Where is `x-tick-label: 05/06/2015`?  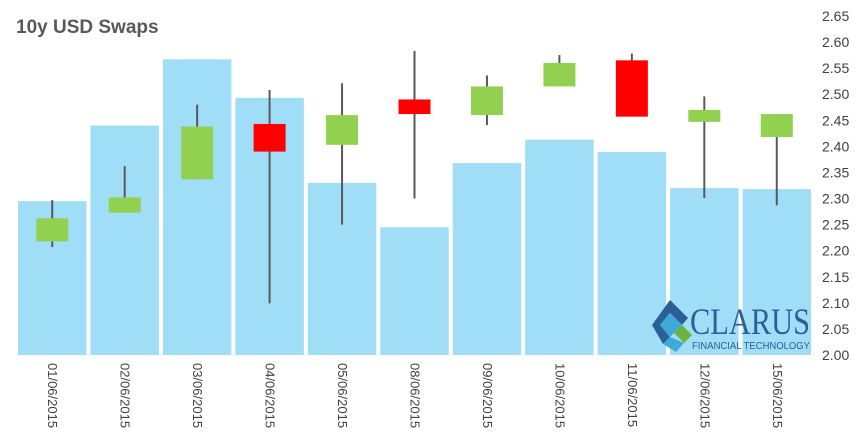 x-tick-label: 05/06/2015 is located at coordinates (342, 395).